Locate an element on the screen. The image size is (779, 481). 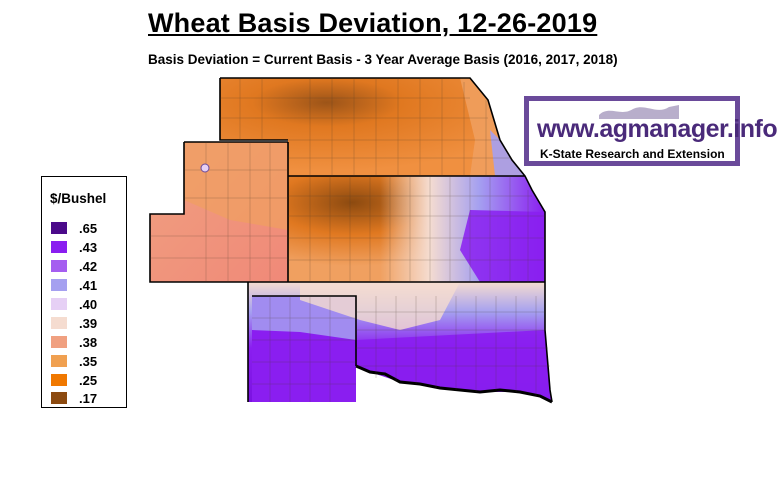
legend-label: .38 is located at coordinates (88, 342).